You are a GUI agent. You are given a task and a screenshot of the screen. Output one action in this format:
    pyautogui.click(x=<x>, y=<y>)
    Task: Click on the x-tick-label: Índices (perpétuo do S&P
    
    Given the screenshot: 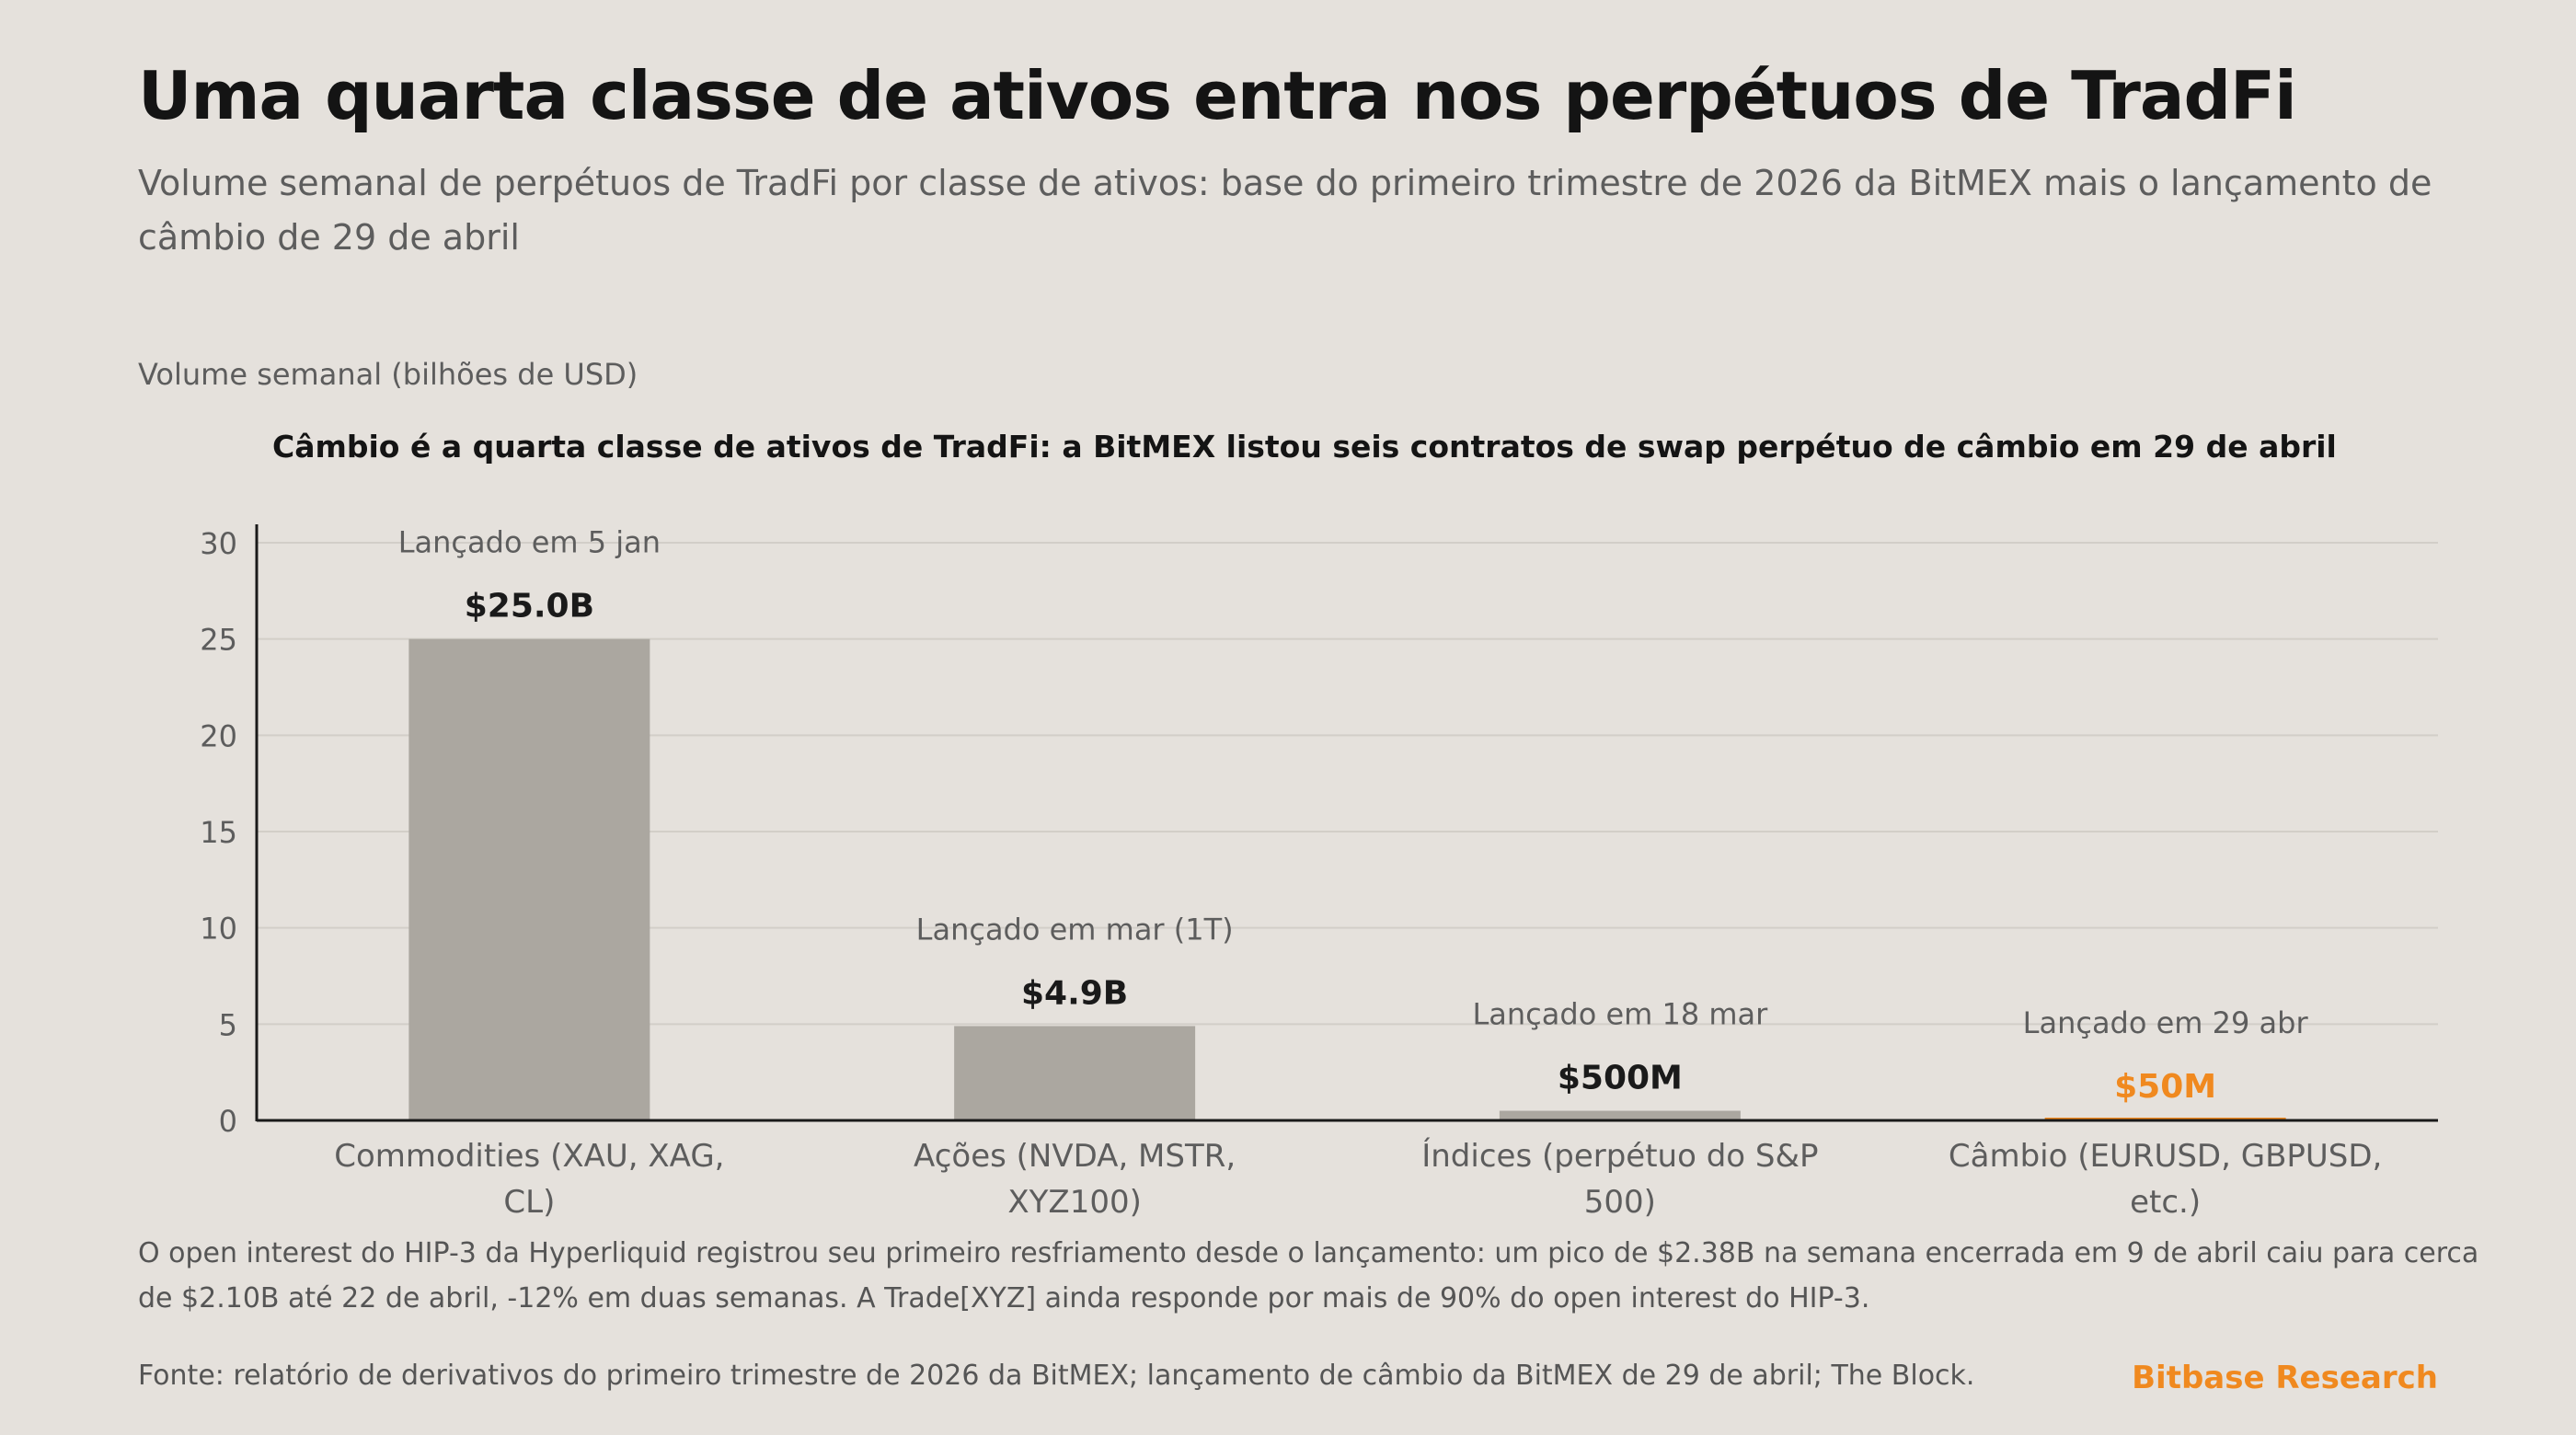 What is the action you would take?
    pyautogui.click(x=1619, y=1156)
    